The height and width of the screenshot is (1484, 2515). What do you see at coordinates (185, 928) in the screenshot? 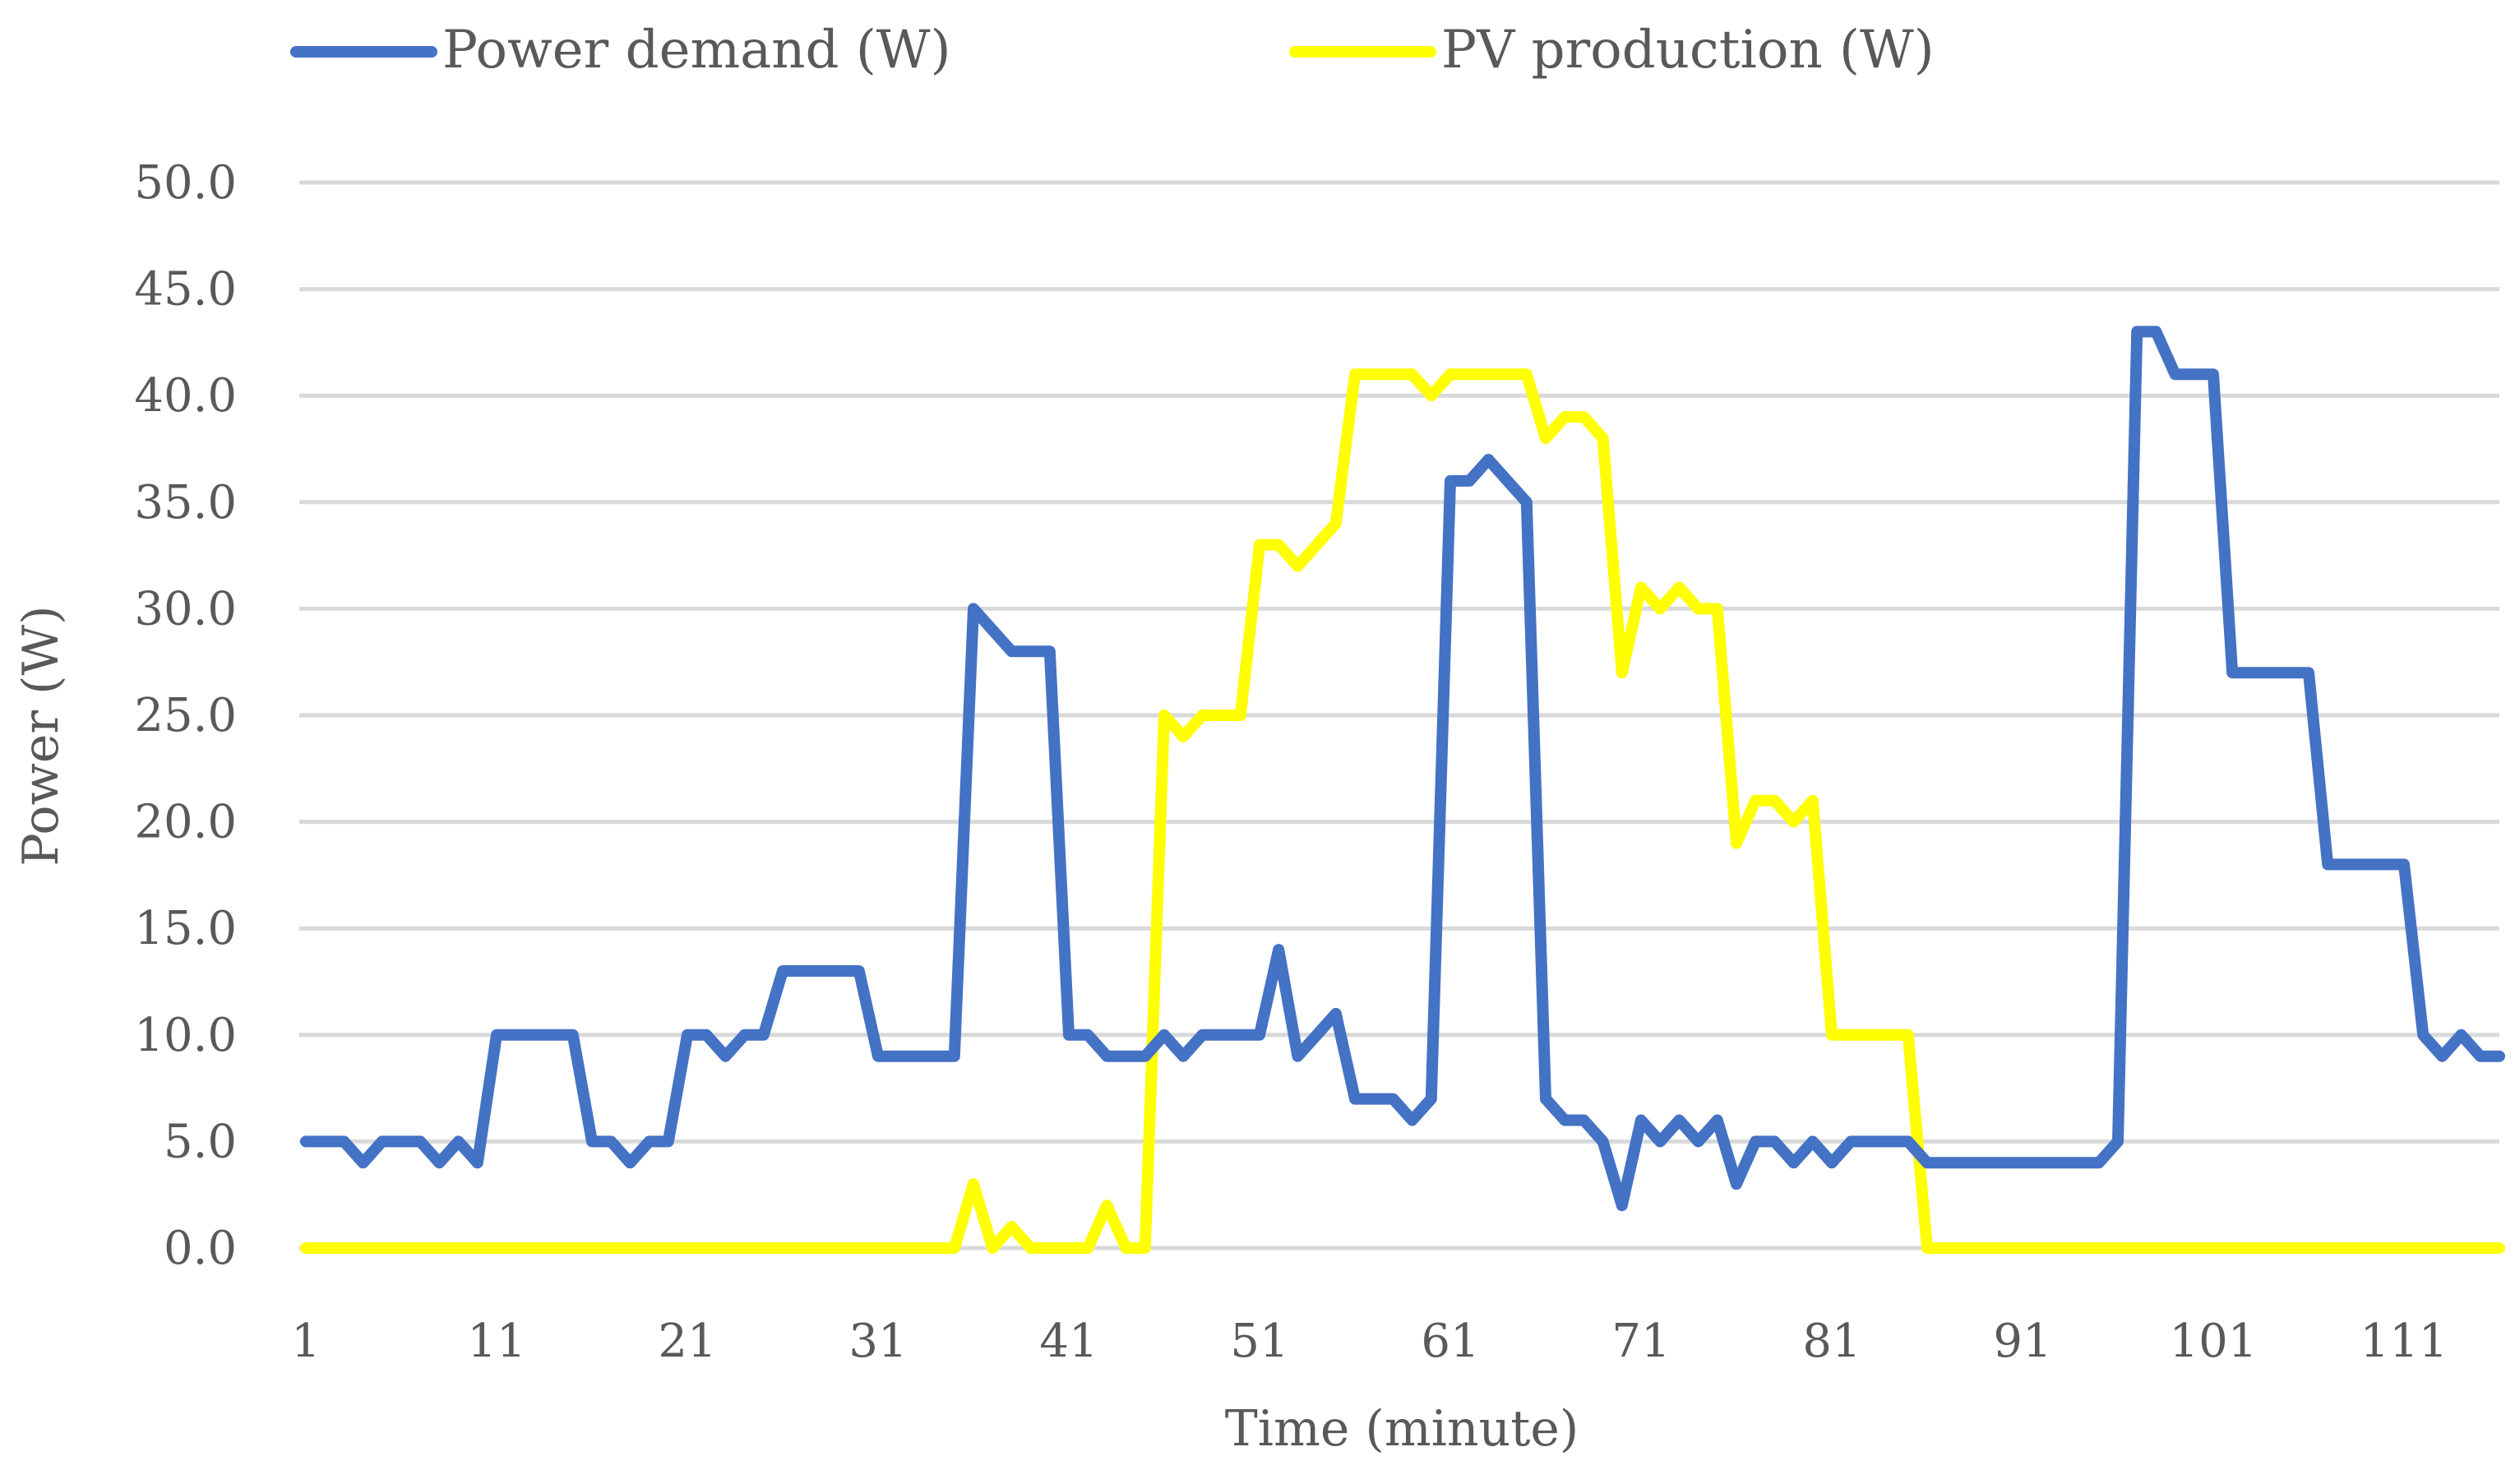
I see `y-tick-label: 15.0` at bounding box center [185, 928].